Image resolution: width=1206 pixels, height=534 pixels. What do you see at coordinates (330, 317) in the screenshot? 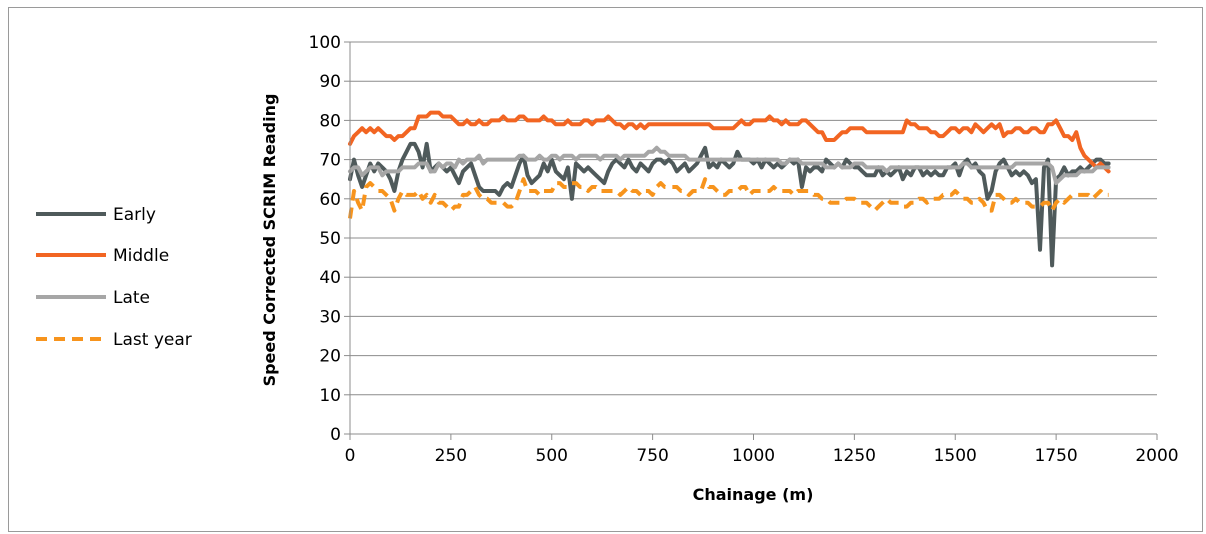
I see `y-tick-label: 30` at bounding box center [330, 317].